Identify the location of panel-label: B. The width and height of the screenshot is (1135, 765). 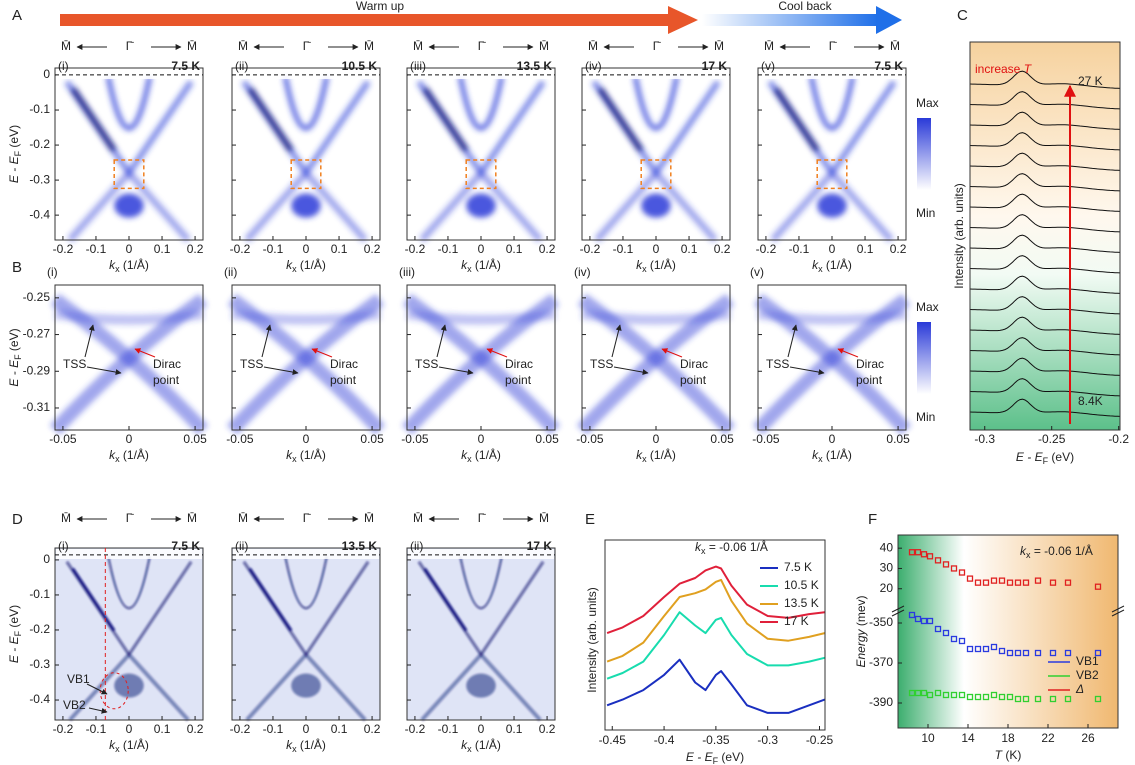
(17, 267).